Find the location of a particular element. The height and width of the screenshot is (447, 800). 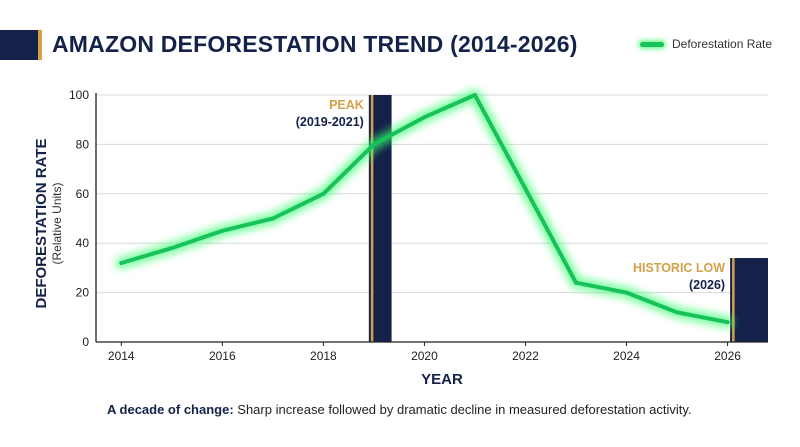

y-tick-label-40: 40 is located at coordinates (83, 243).